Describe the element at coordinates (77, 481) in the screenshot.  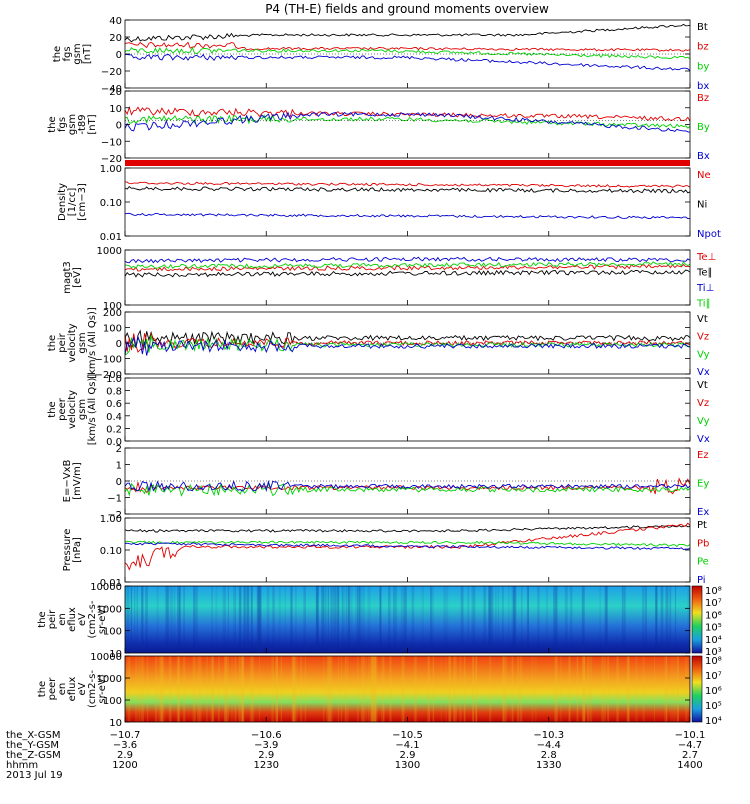
I see `y-axis-label-line: [mV/m]` at that location.